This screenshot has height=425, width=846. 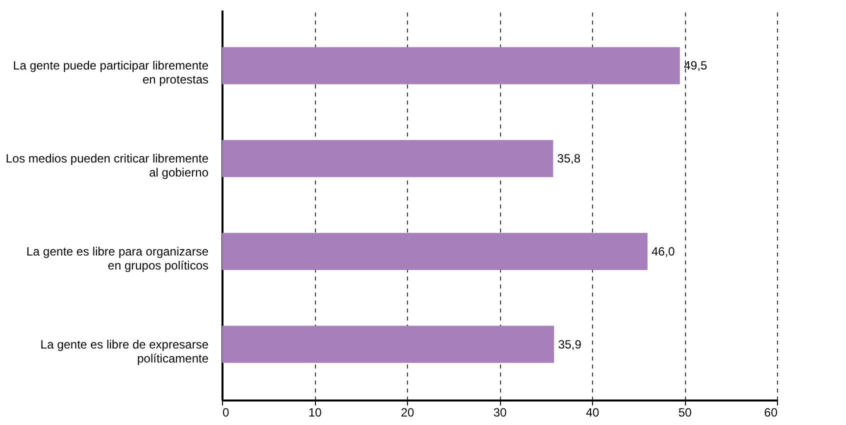 What do you see at coordinates (500, 413) in the screenshot?
I see `x-tick-label: 30` at bounding box center [500, 413].